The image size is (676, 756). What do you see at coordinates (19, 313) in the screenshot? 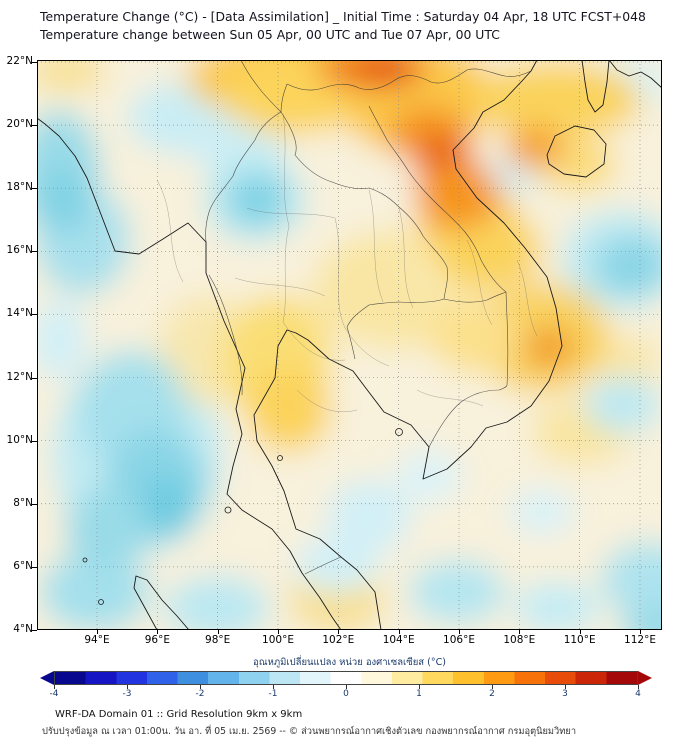
I see `lat-tick-label: 14°N` at bounding box center [19, 313].